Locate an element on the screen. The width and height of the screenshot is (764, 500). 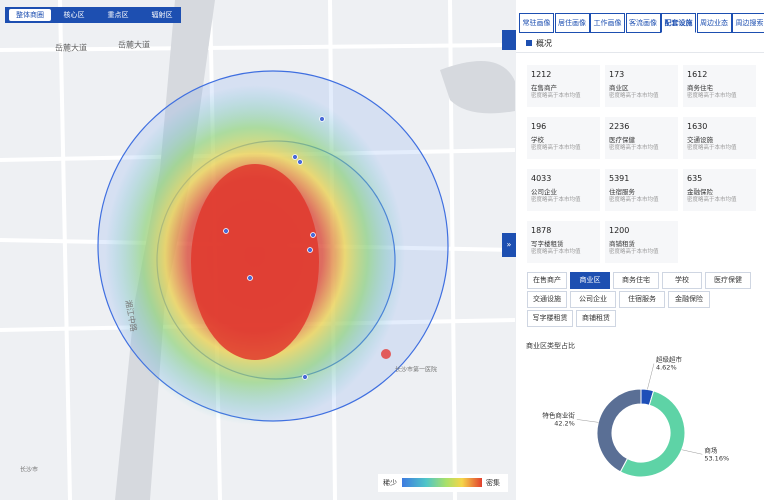
hospital-icon is located at coordinates (386, 354).